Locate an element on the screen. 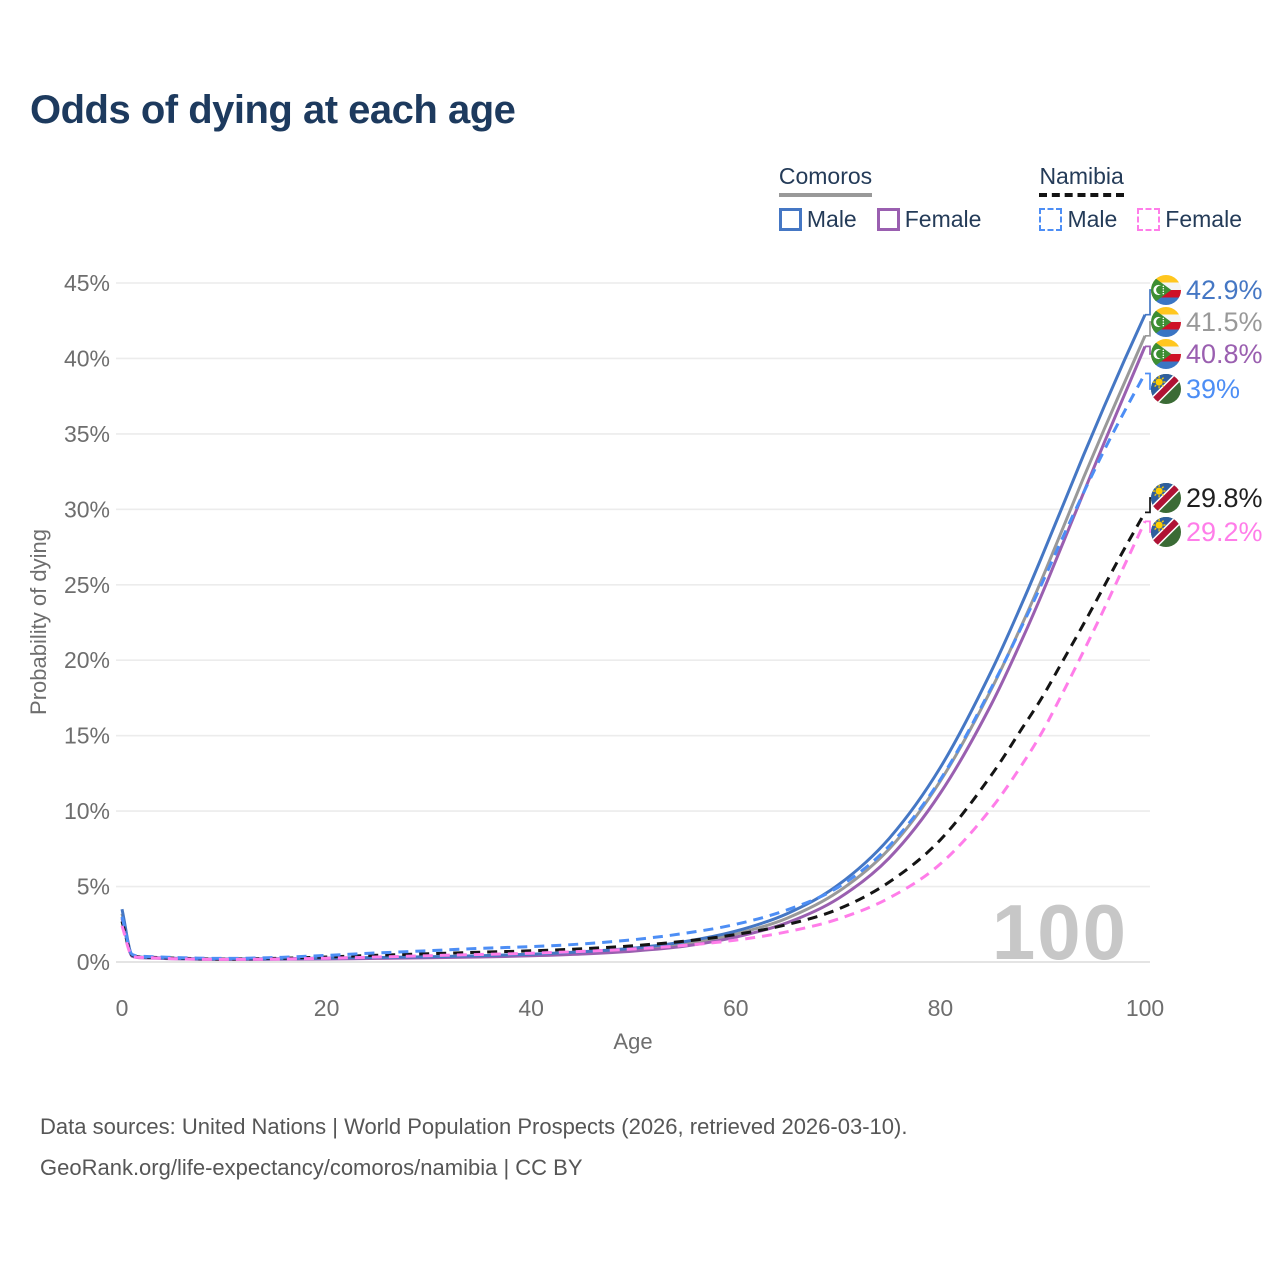 The height and width of the screenshot is (1280, 1280). y-tick-label-0: 0% is located at coordinates (93, 962).